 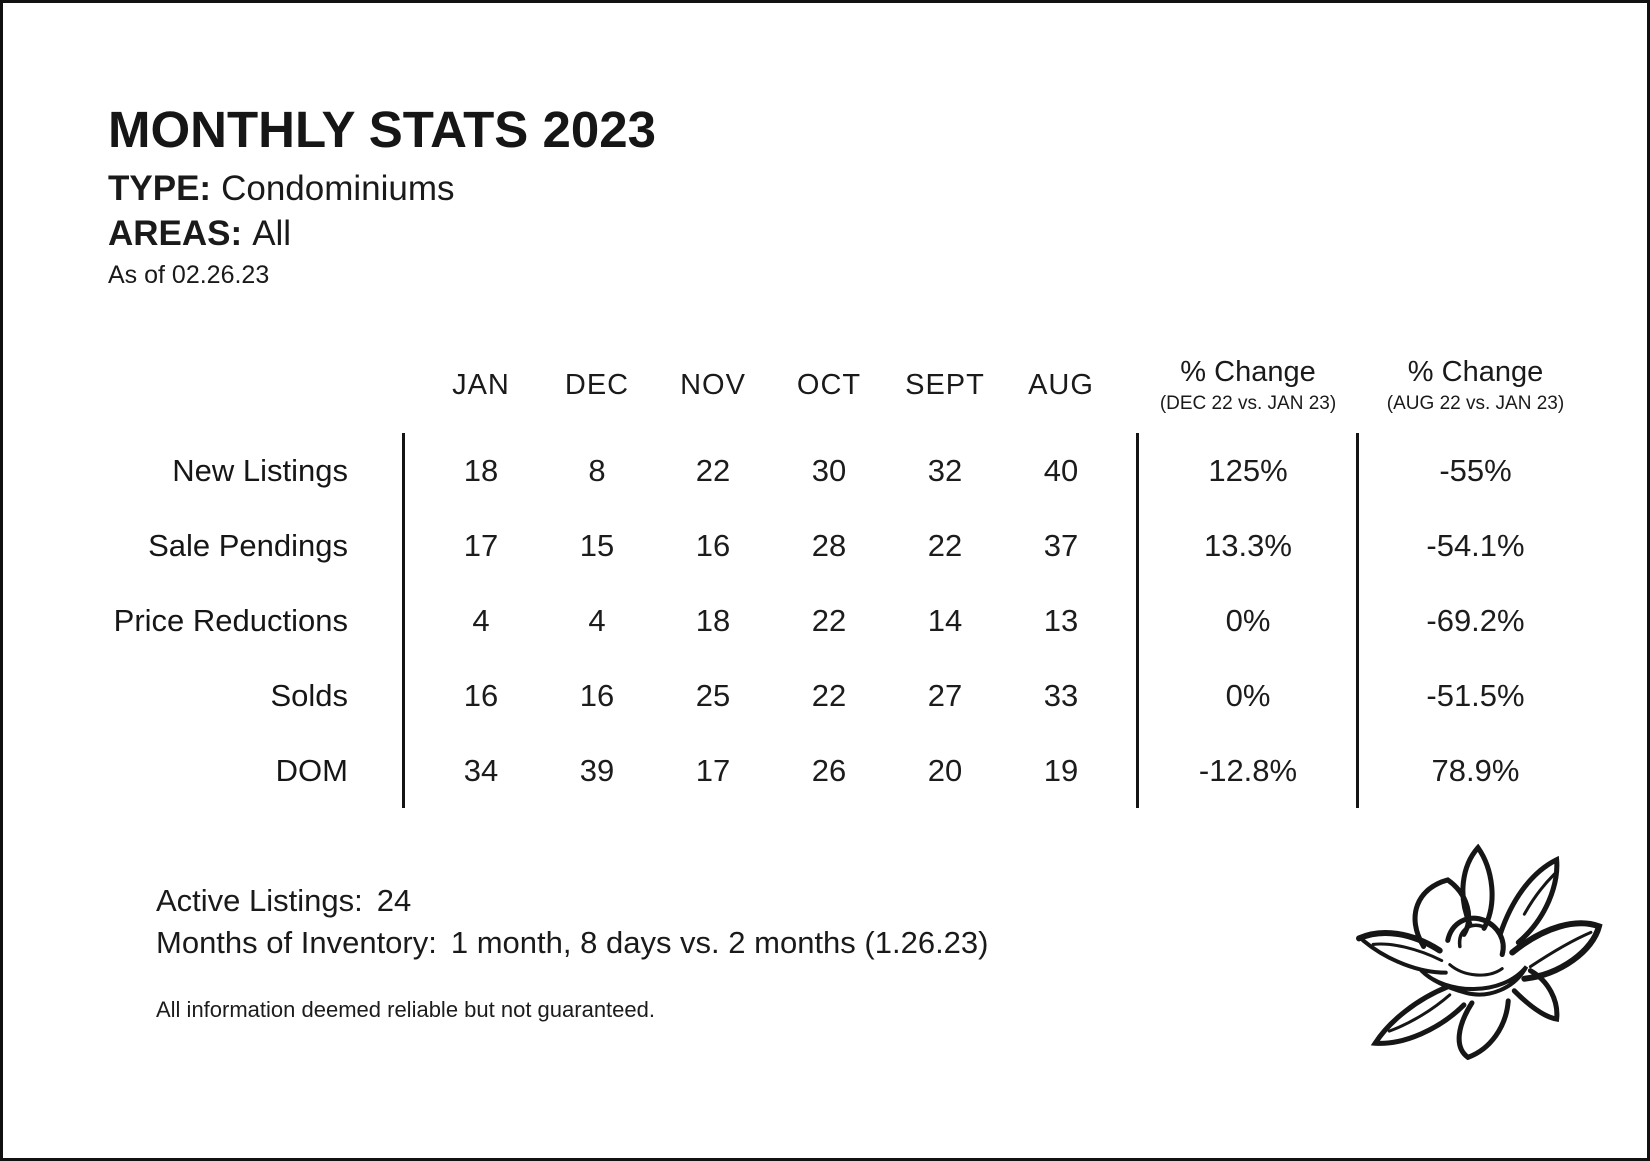 What do you see at coordinates (248, 545) in the screenshot?
I see `row-label-sale-pendings: Sale Pendings` at bounding box center [248, 545].